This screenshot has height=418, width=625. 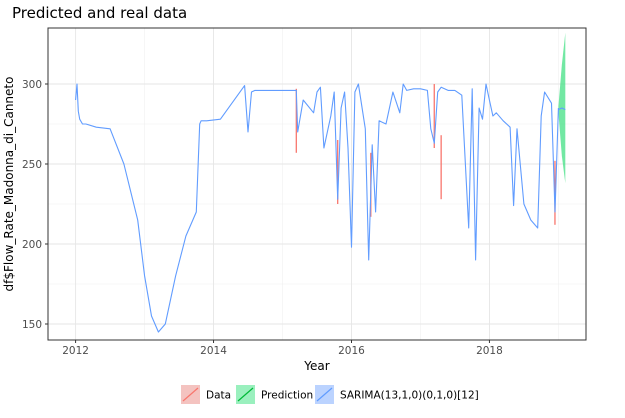 I want to click on legend: Data Prediction SARIMA(13,1,0)(0,1,0)[12], so click(x=330, y=394).